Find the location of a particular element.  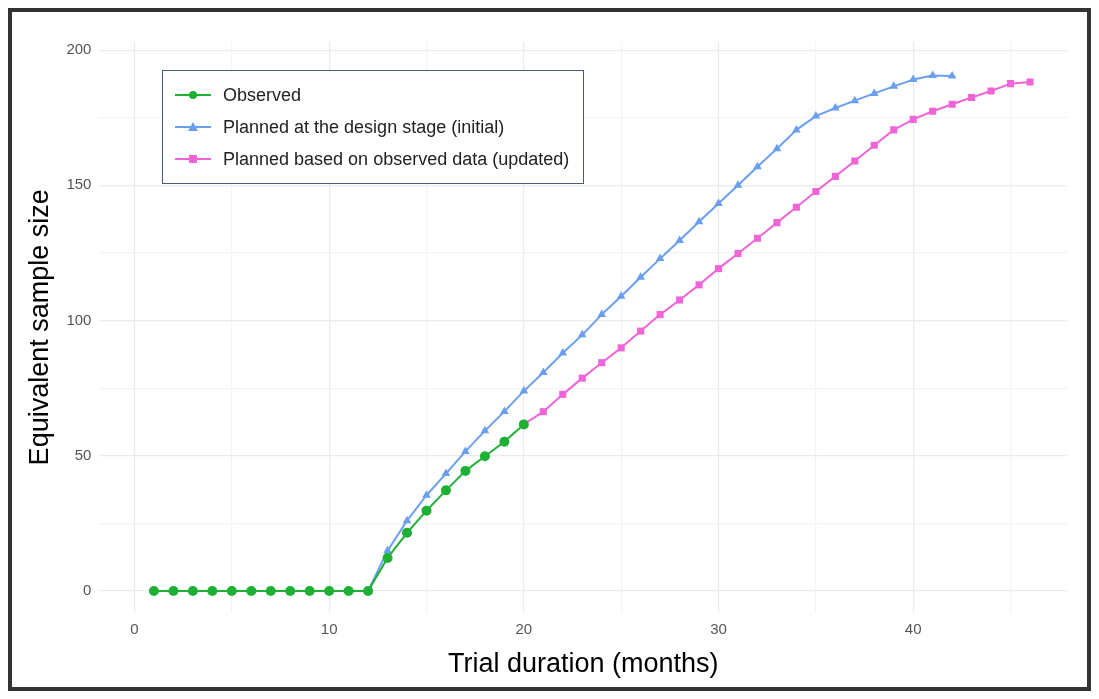

y-tick-label: 50 is located at coordinates (83, 454).